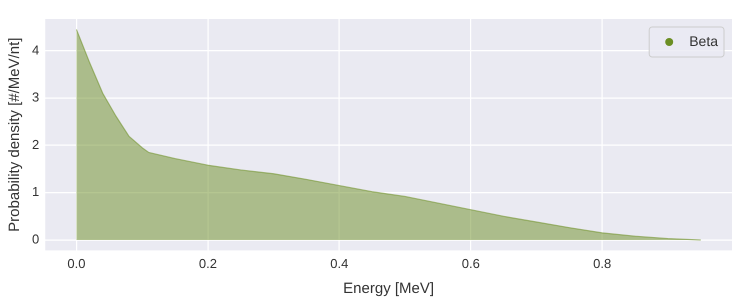 Image resolution: width=750 pixels, height=300 pixels. I want to click on y-tick-label: 4, so click(36, 50).